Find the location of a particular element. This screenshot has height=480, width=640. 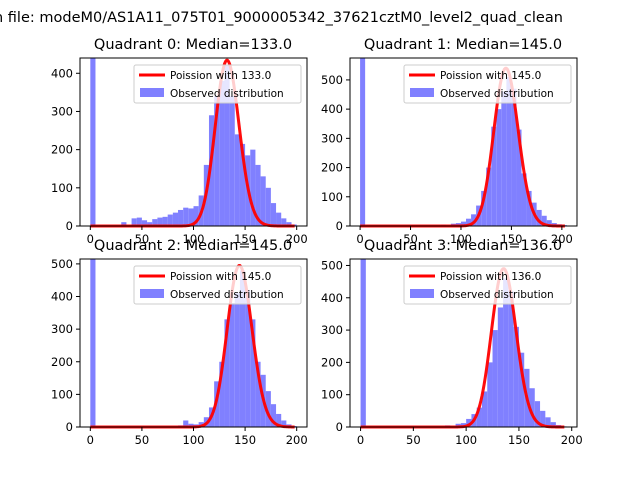

axes-frame is located at coordinates (463, 142).